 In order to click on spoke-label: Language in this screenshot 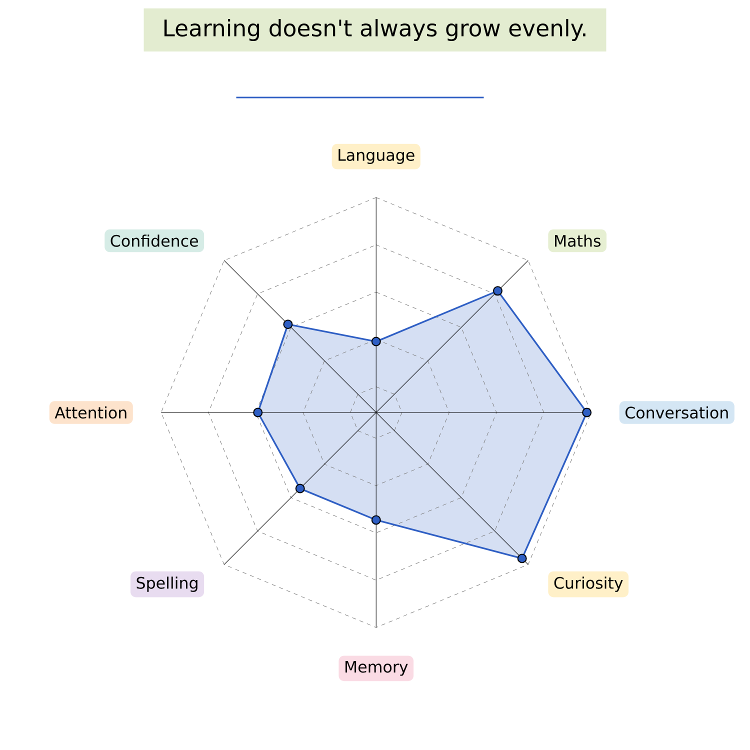, I will do `click(376, 156)`.